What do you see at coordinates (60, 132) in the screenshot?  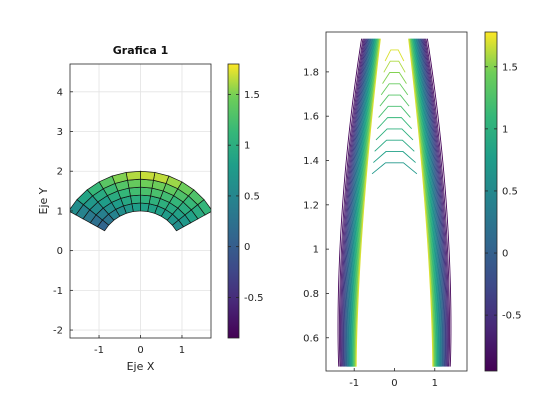 I see `y-tick-label: 3` at bounding box center [60, 132].